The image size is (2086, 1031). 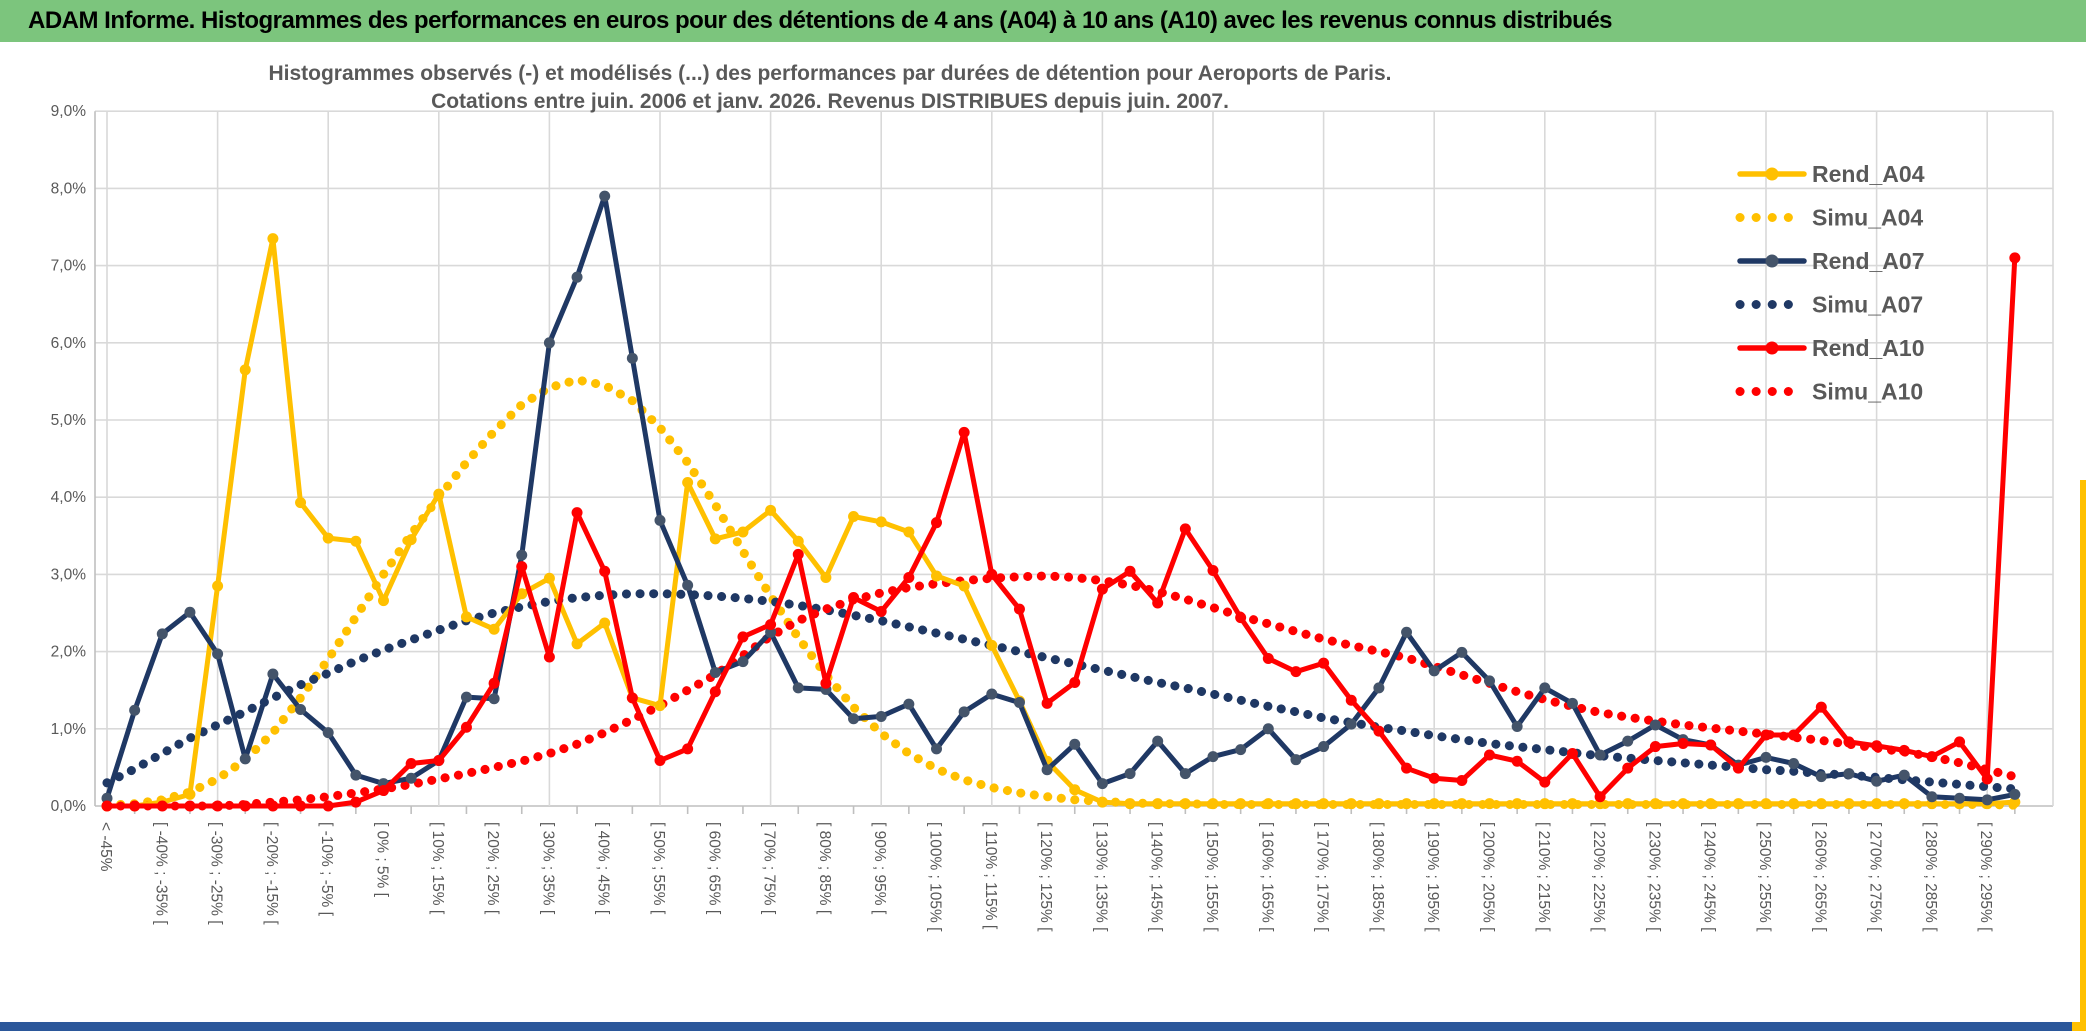 What do you see at coordinates (2083, 751) in the screenshot?
I see `scrollbar-accent-right` at bounding box center [2083, 751].